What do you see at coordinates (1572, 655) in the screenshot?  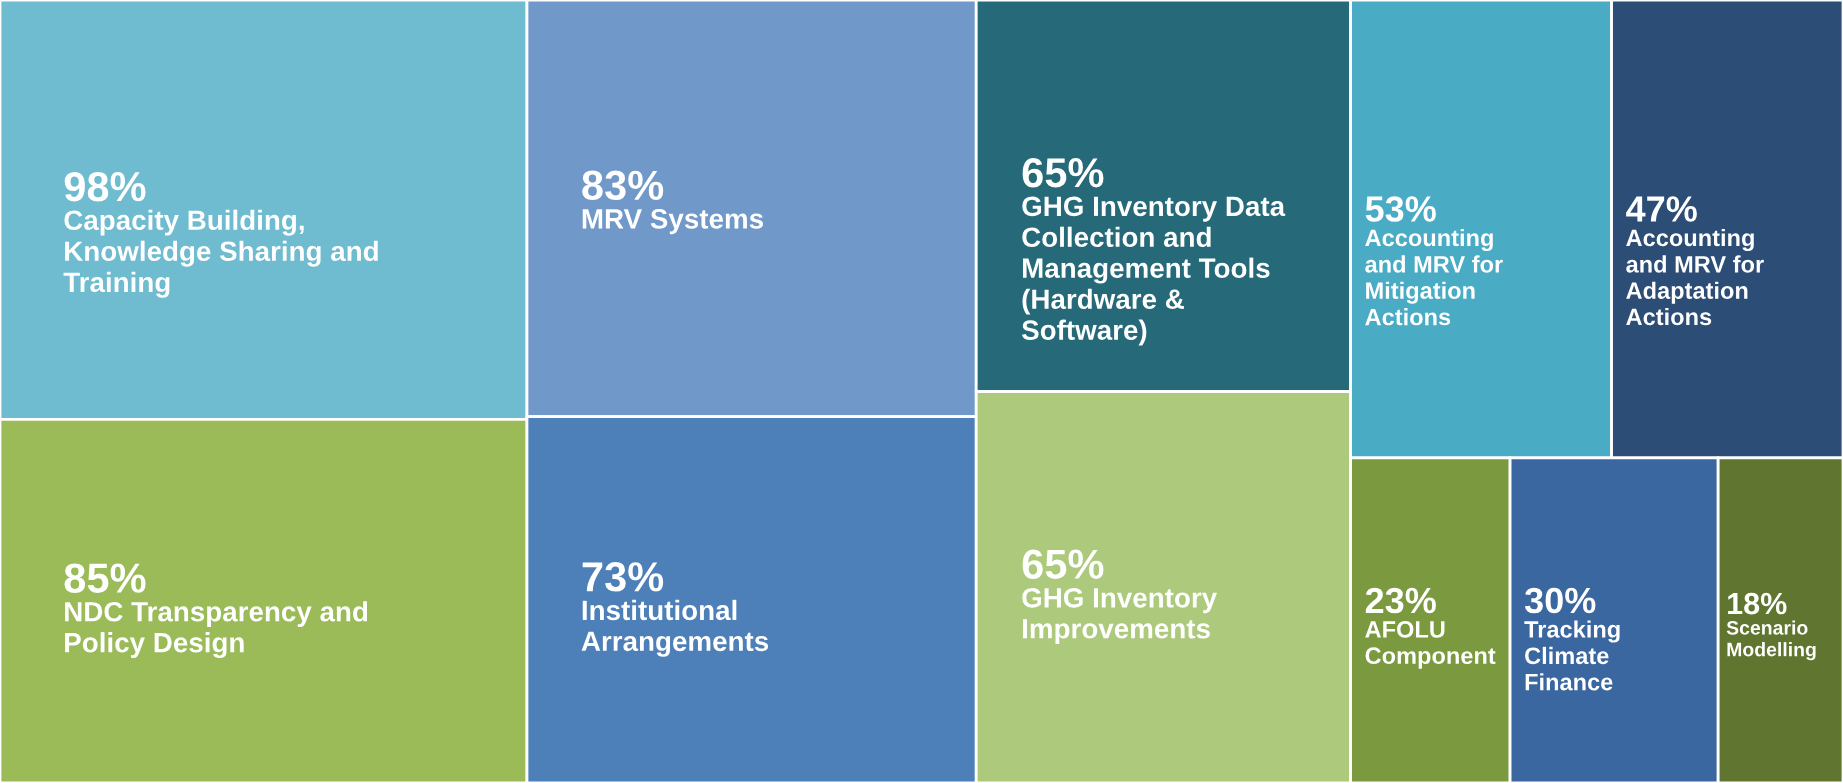 I see `category-label: Tracking Climate Finance` at bounding box center [1572, 655].